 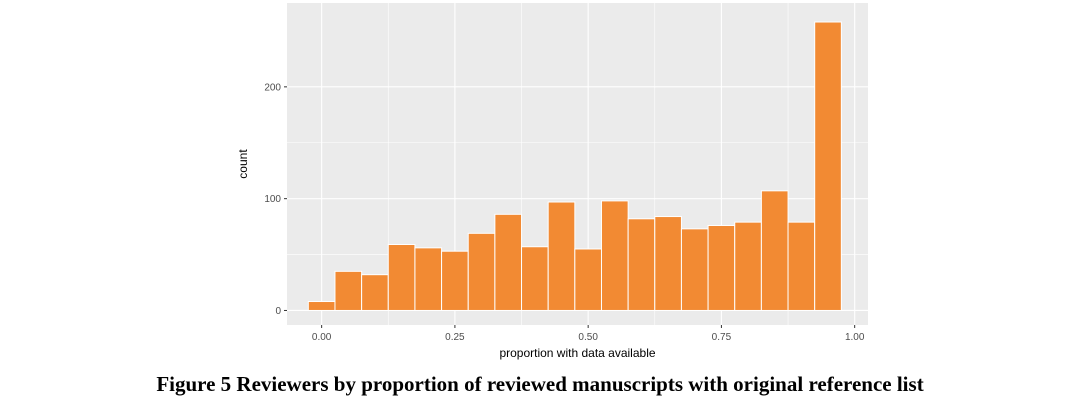 I want to click on x-tick-label: 0.75, so click(x=722, y=337).